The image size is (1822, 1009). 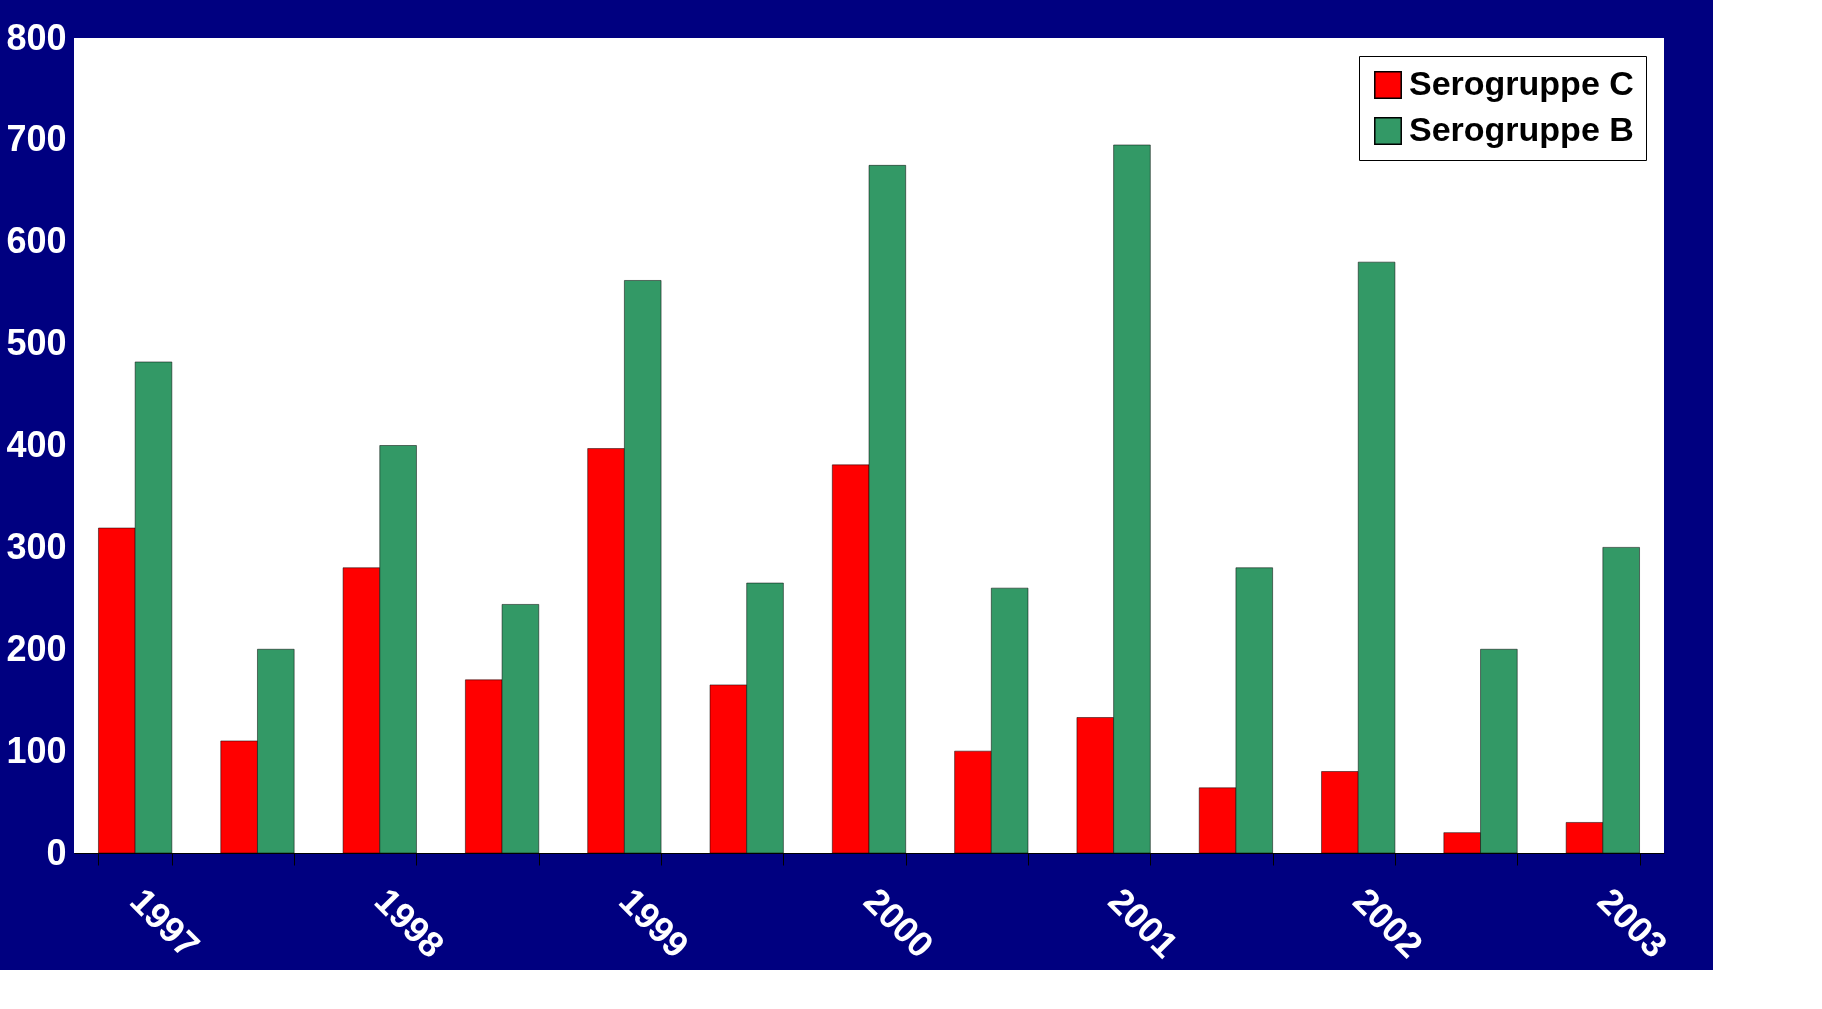 What do you see at coordinates (36, 546) in the screenshot?
I see `y-tick-label: 300` at bounding box center [36, 546].